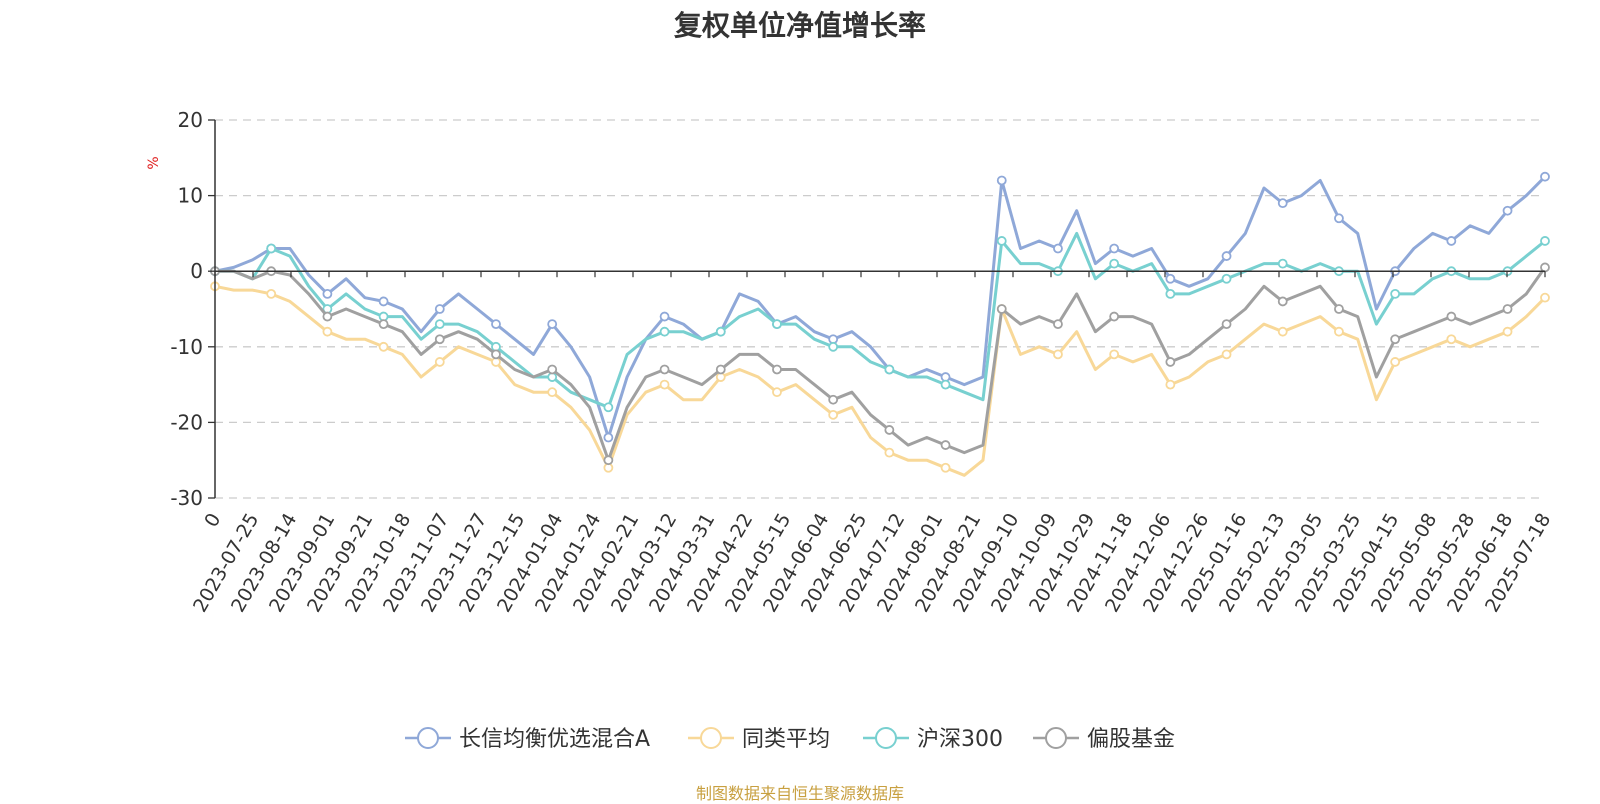 Image resolution: width=1600 pixels, height=804 pixels. What do you see at coordinates (190, 120) in the screenshot?
I see `y-tick-label: 20` at bounding box center [190, 120].